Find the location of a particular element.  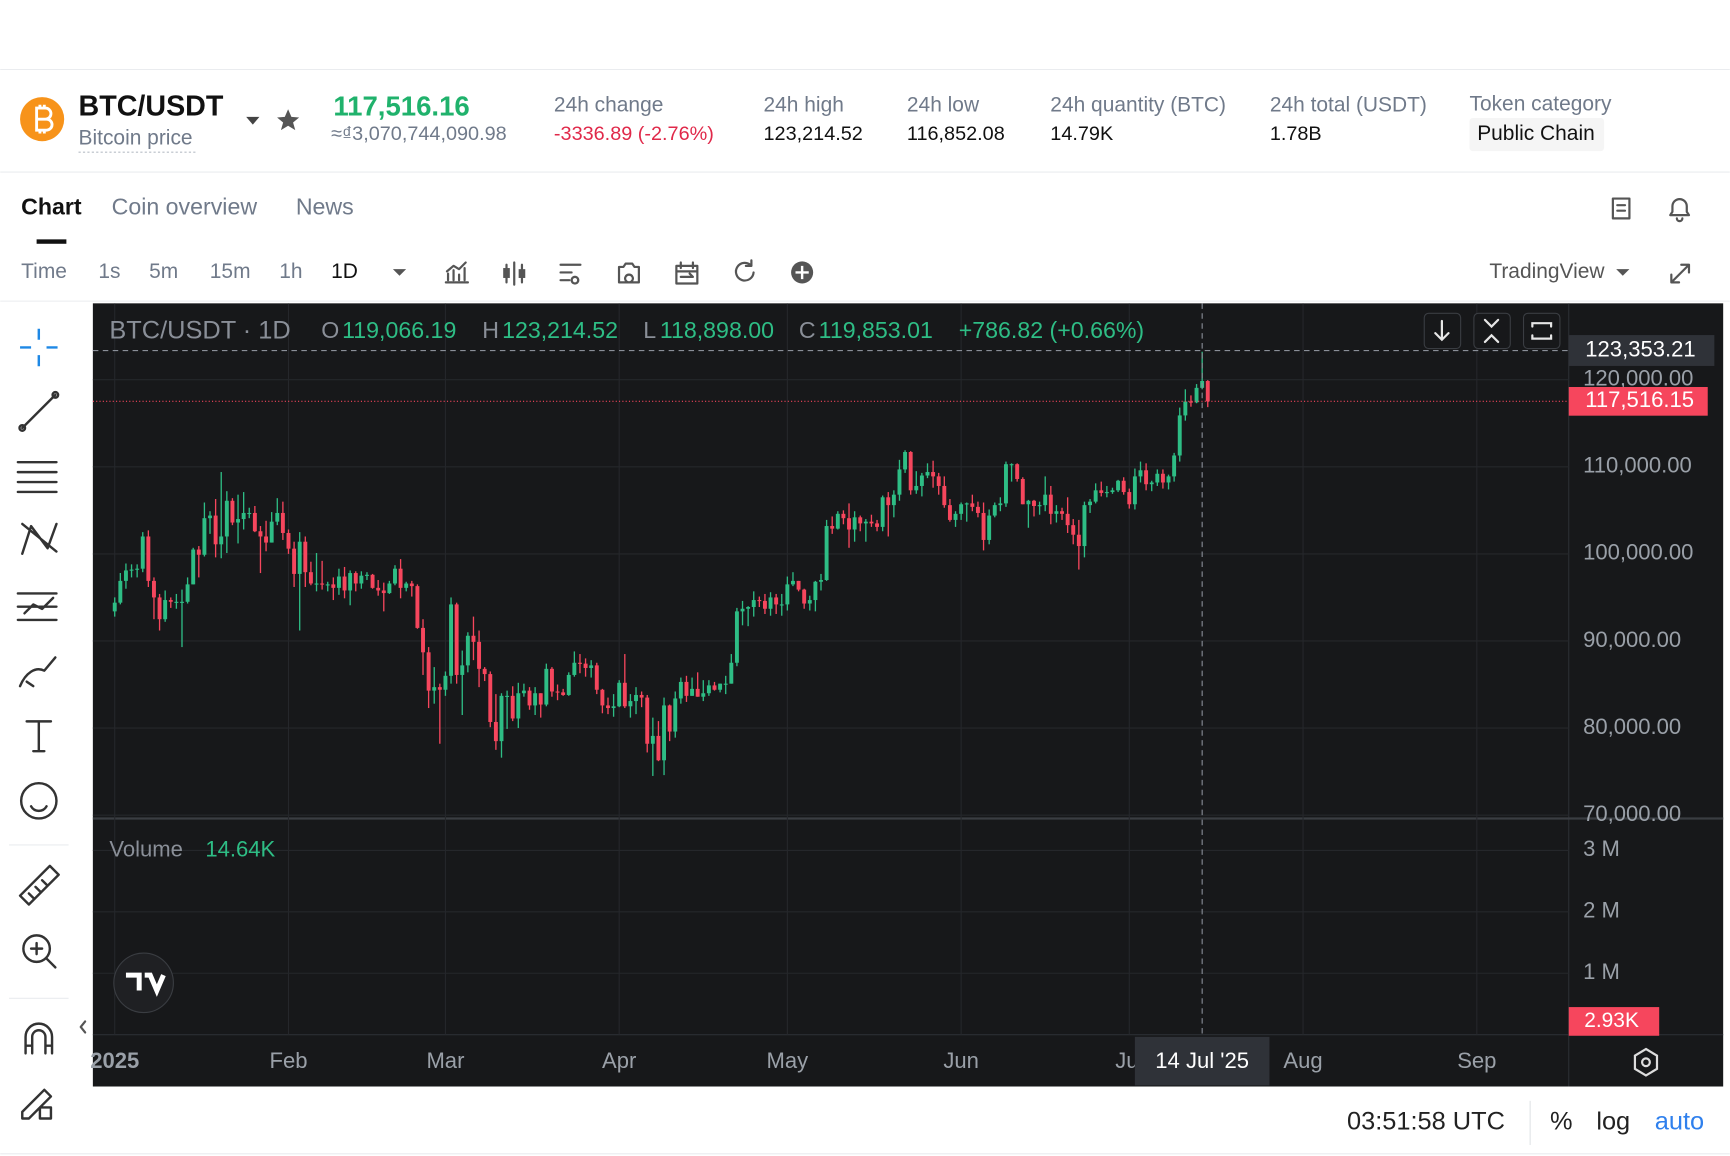

scale-option: auto is located at coordinates (1679, 1122).